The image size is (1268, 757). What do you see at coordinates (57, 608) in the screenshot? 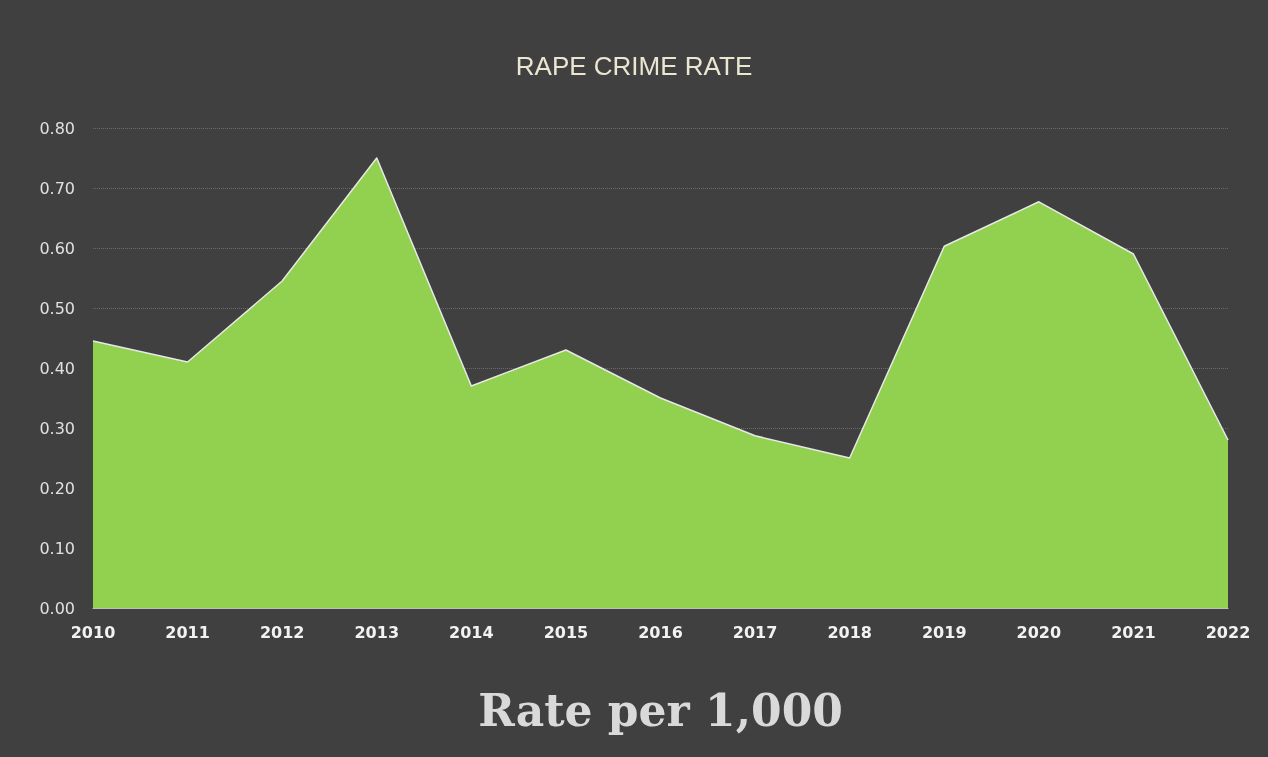
I see `y-tick-label: 0.00` at bounding box center [57, 608].